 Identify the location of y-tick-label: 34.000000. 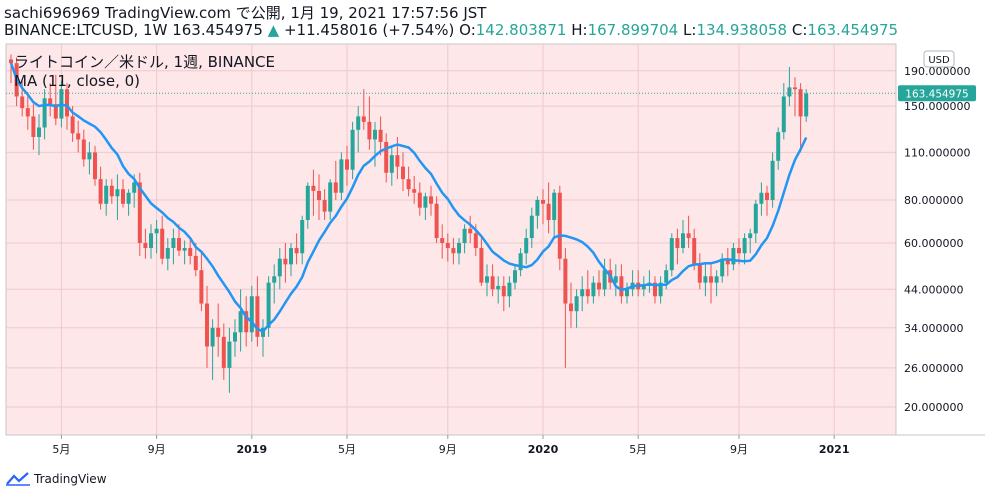
(934, 328).